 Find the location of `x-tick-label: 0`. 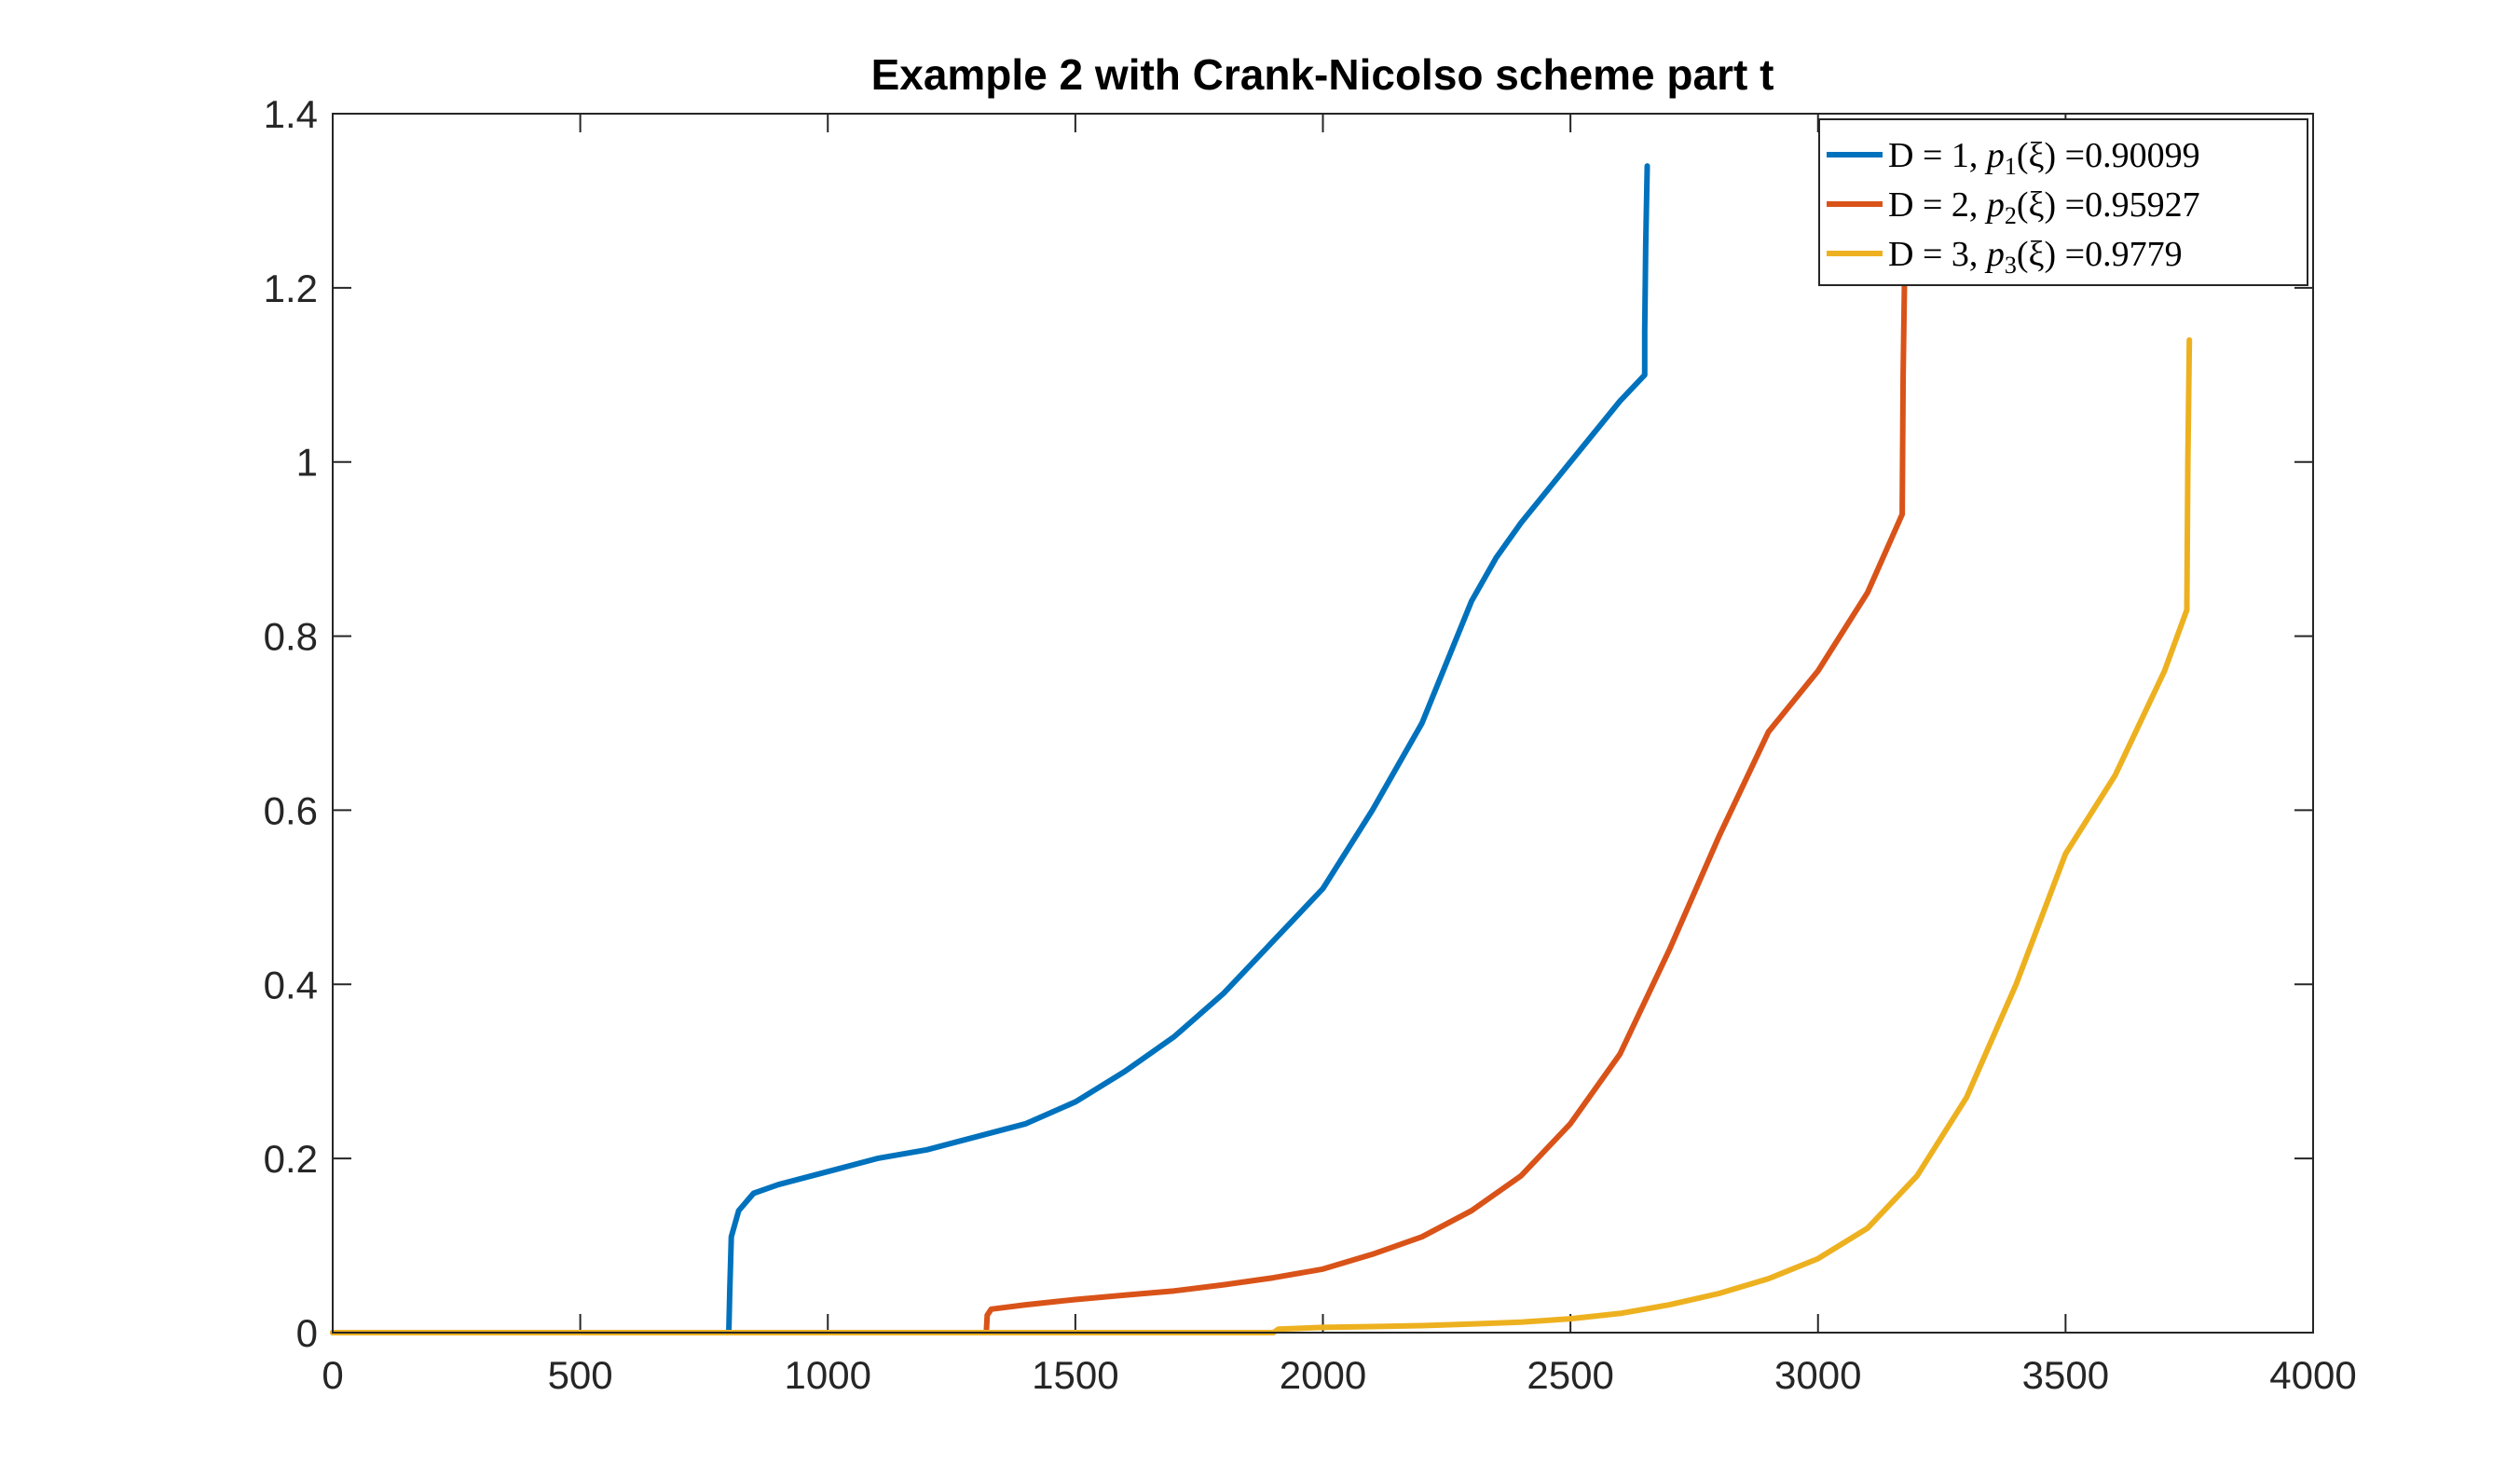

x-tick-label: 0 is located at coordinates (332, 1375).